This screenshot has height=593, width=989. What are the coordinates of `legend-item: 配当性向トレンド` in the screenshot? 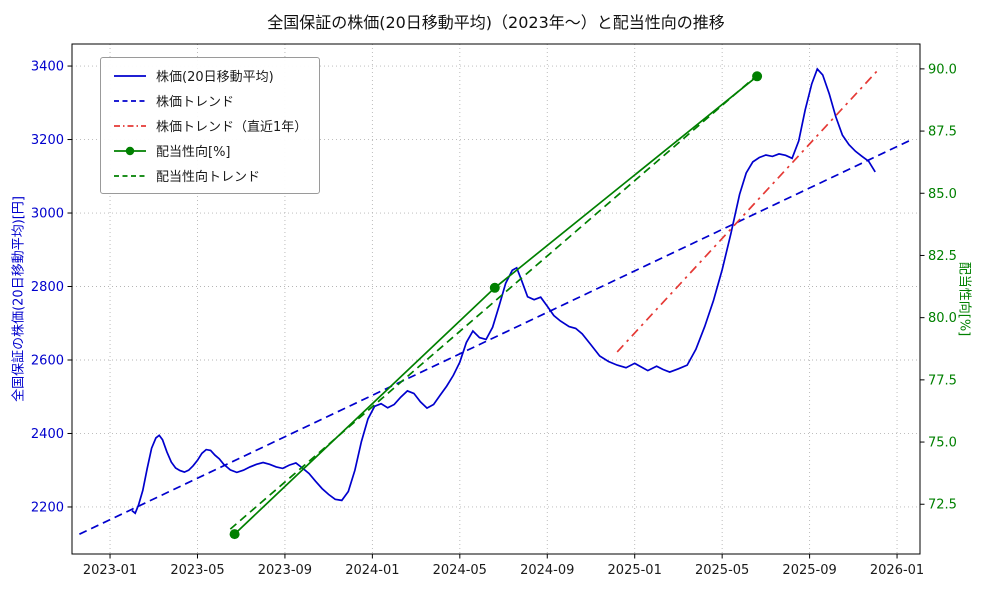 It's located at (210, 175).